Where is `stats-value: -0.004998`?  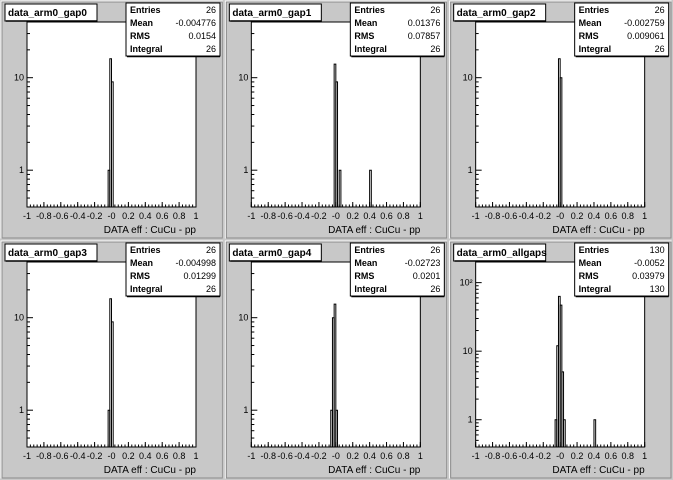
stats-value: -0.004998 is located at coordinates (195, 263).